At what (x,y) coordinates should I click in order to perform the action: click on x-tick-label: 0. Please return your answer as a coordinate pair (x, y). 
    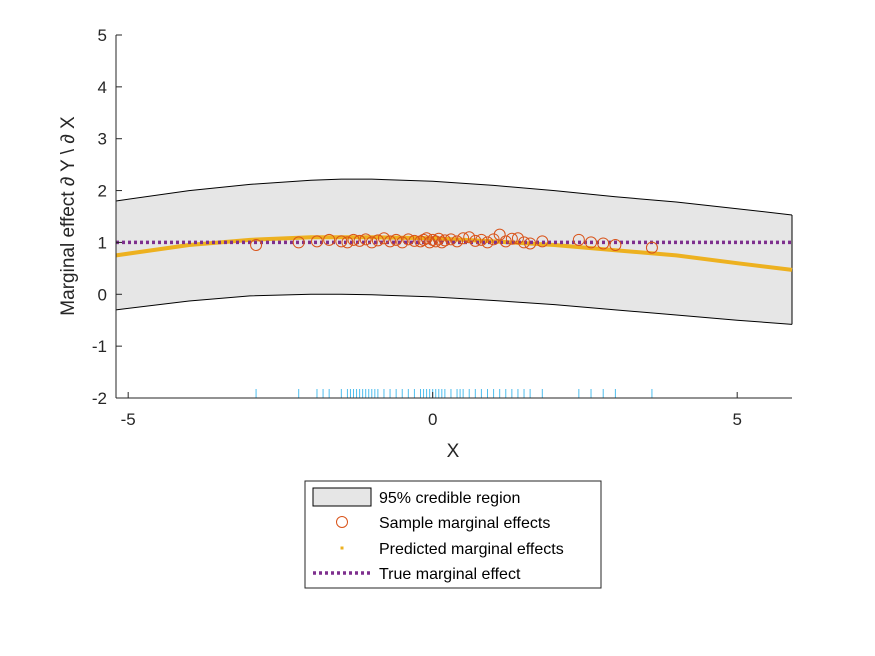
    Looking at the image, I should click on (432, 419).